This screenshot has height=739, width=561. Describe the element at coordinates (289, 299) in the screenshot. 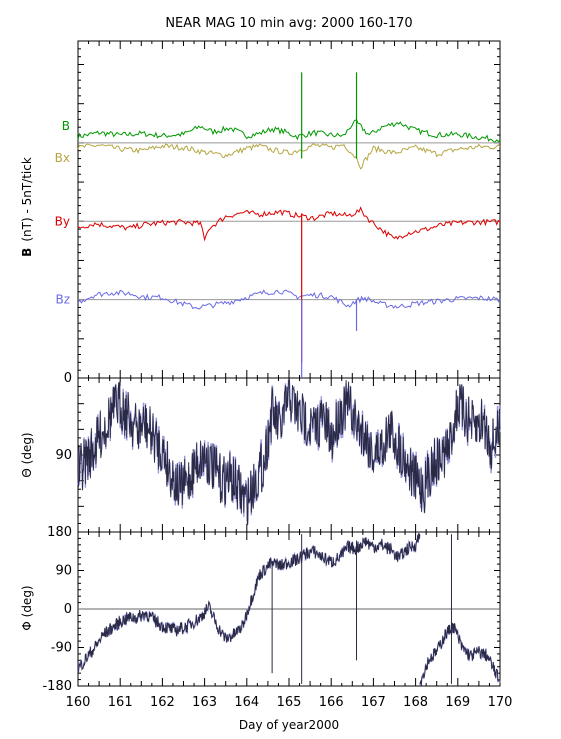

I see `series-line-bz` at that location.